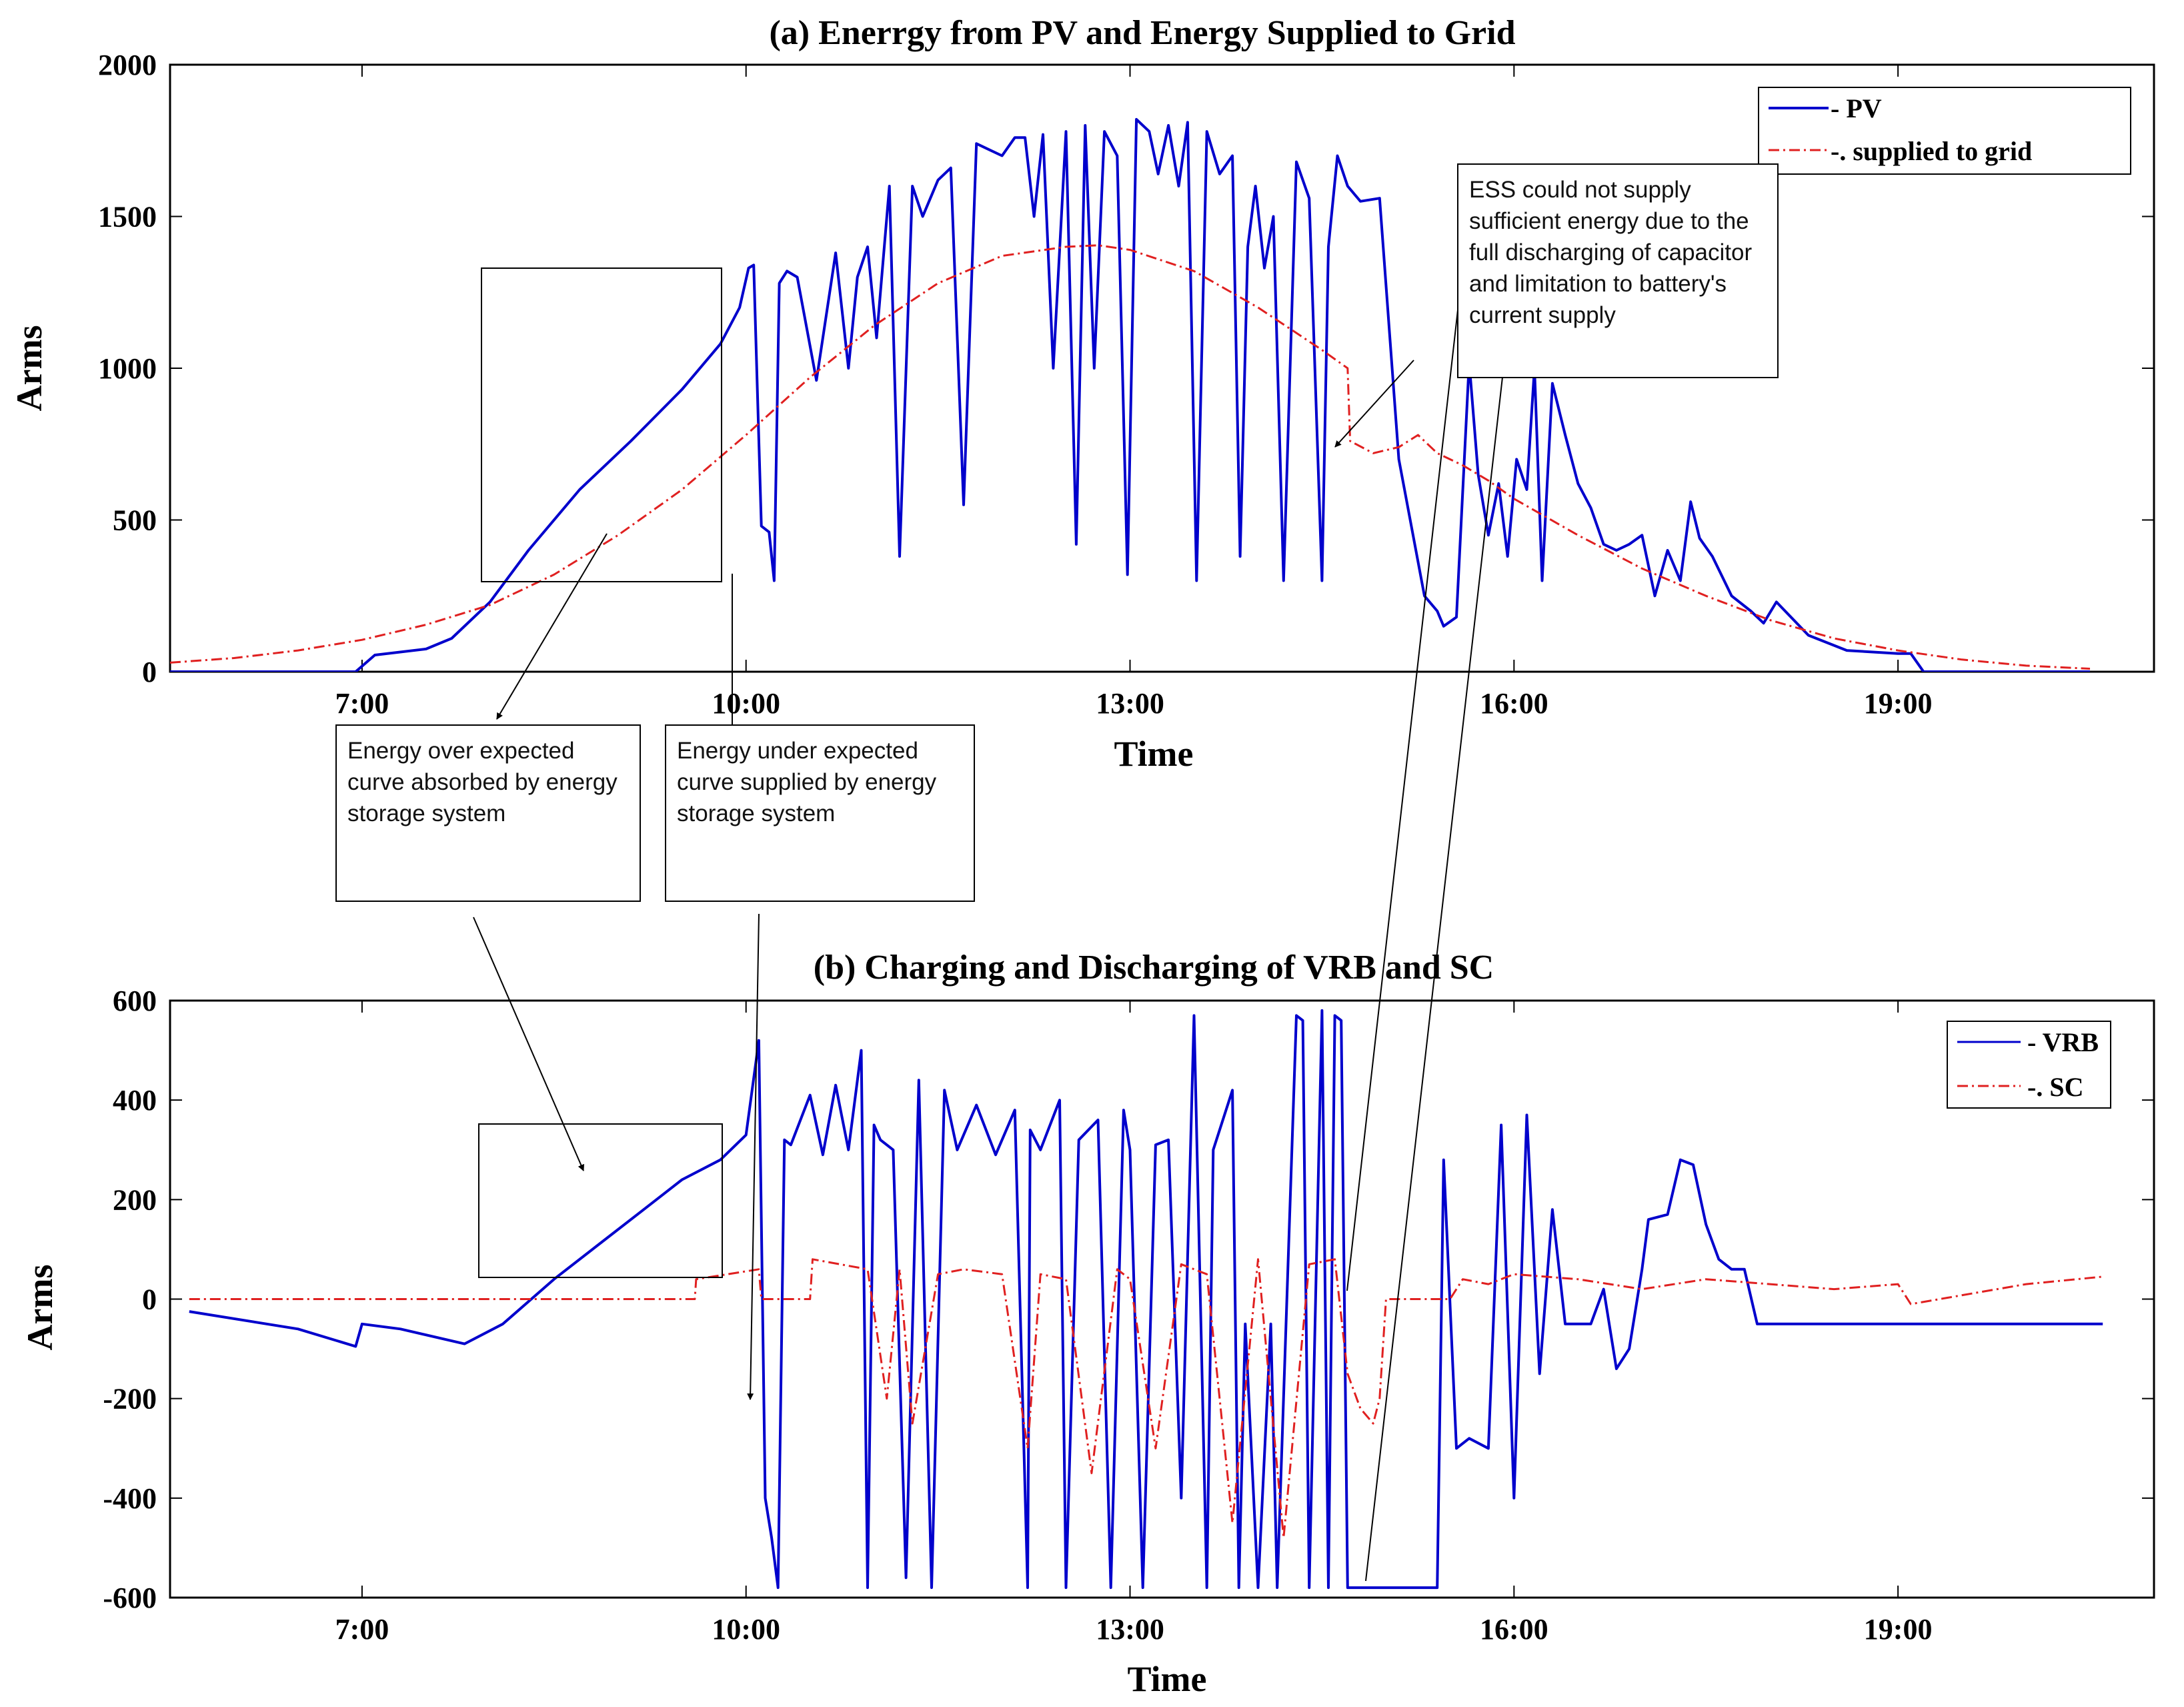 This screenshot has height=1707, width=2184. What do you see at coordinates (149, 672) in the screenshot?
I see `chart-a-ytick-label: 0` at bounding box center [149, 672].